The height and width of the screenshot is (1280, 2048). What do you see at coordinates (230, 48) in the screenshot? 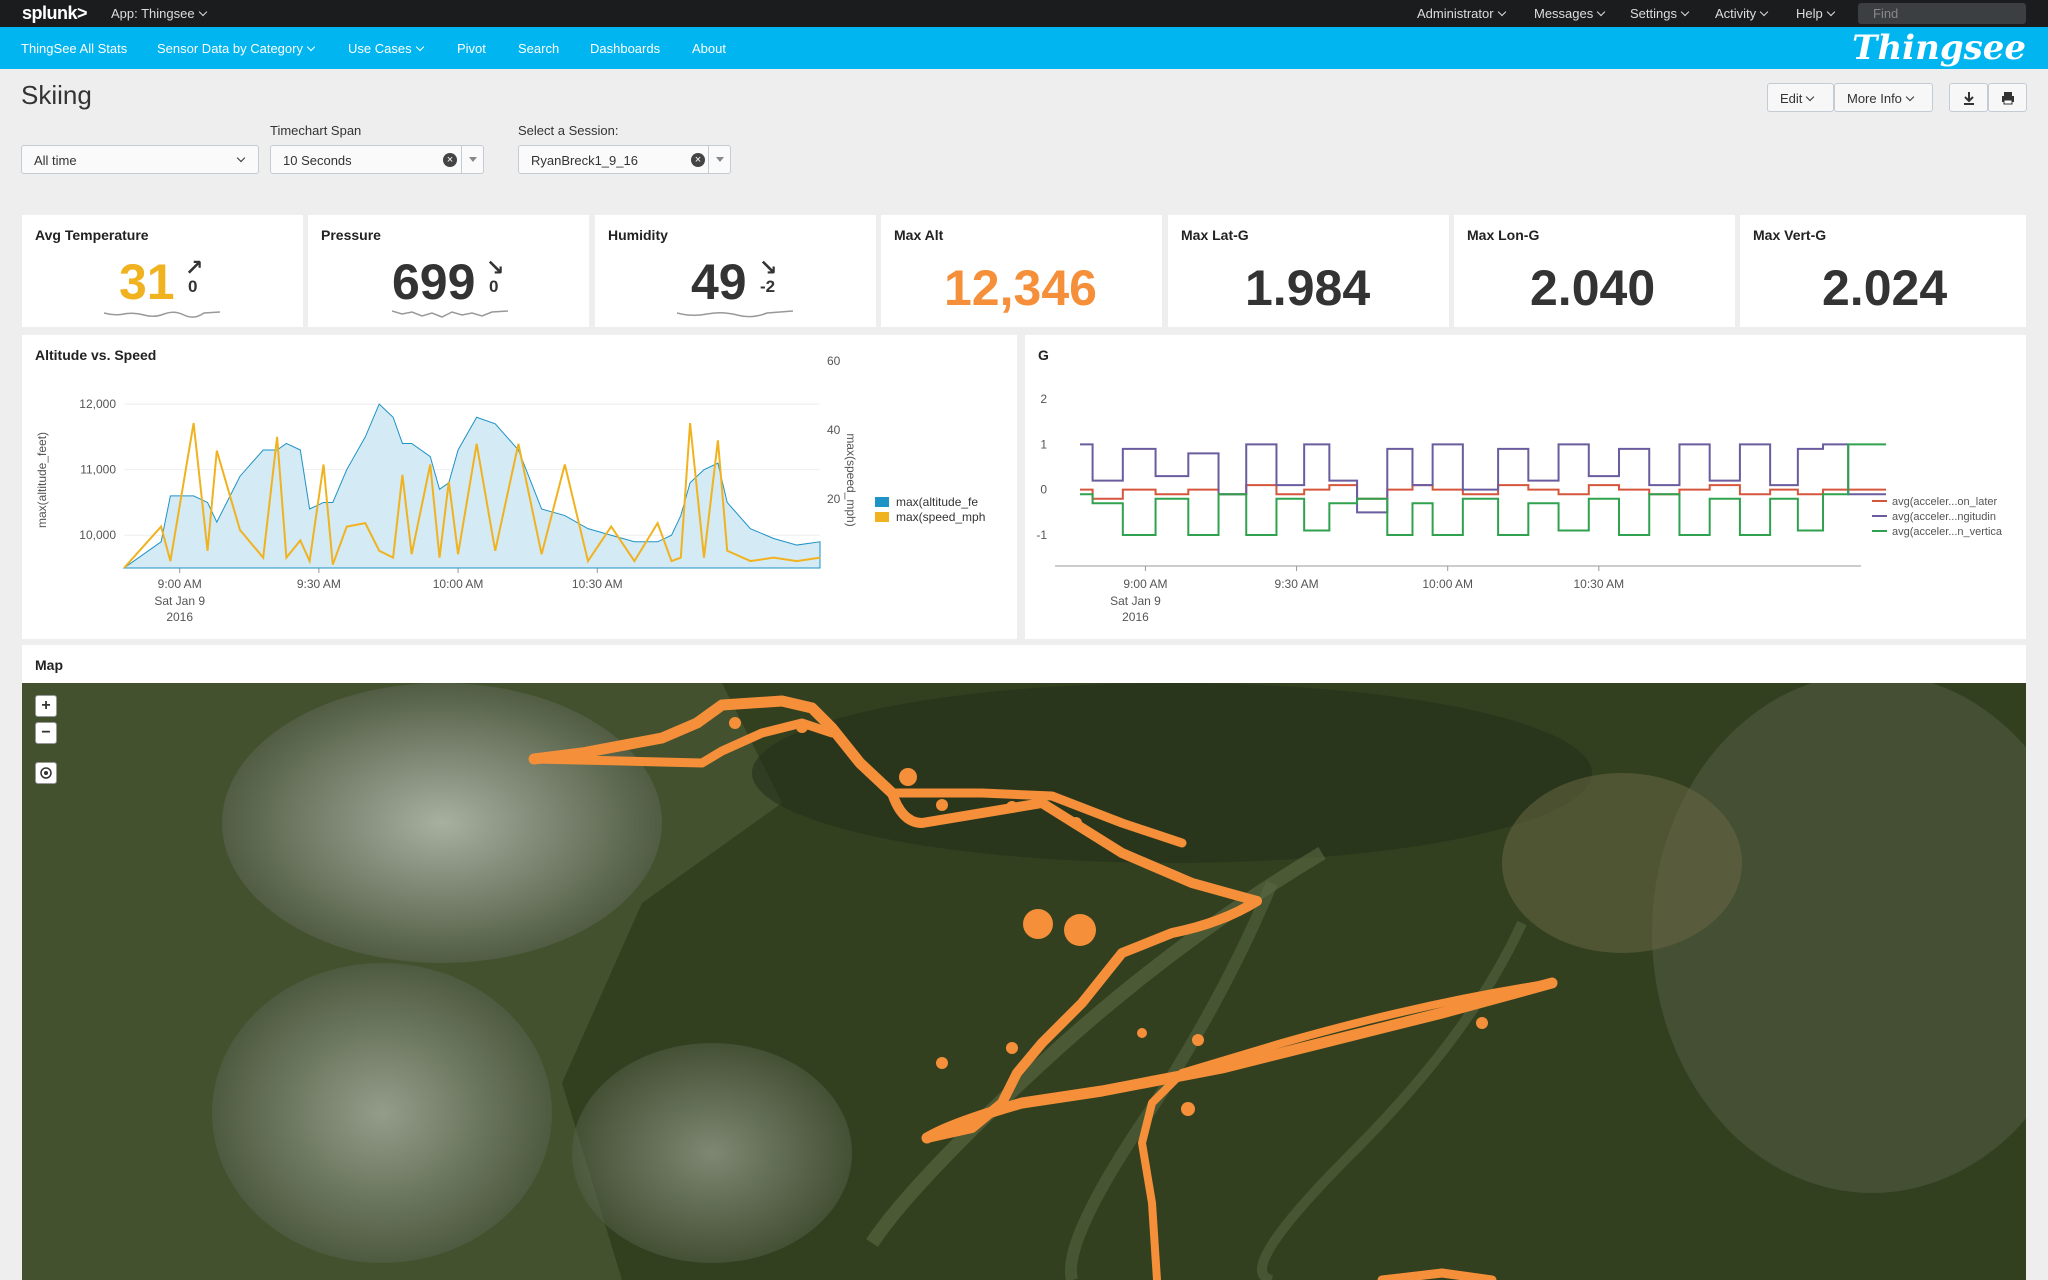
I see `nav-label: Sensor Data by Category` at bounding box center [230, 48].